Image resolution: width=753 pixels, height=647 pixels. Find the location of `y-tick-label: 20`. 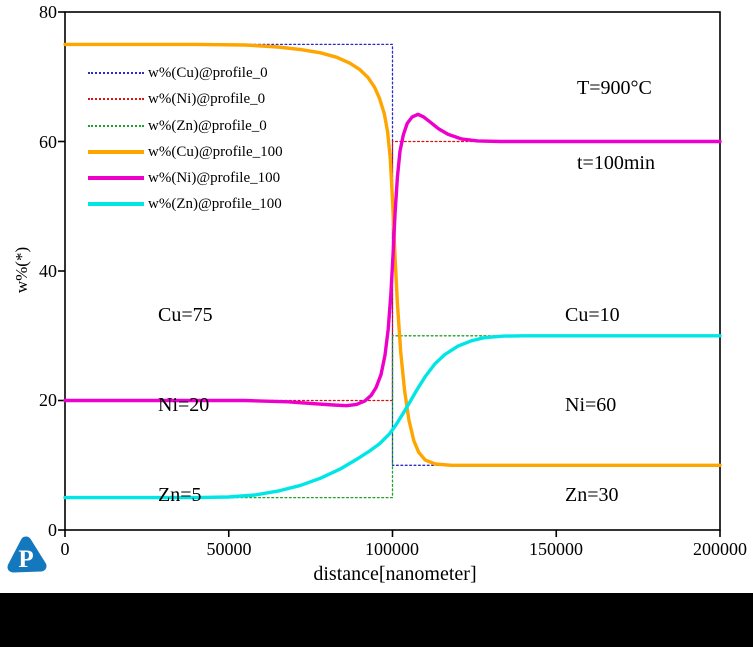

y-tick-label: 20 is located at coordinates (48, 400).